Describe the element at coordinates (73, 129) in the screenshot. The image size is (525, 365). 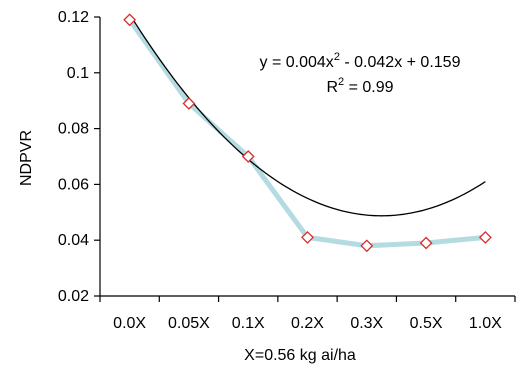
I see `y-tick-label: 0.08` at that location.